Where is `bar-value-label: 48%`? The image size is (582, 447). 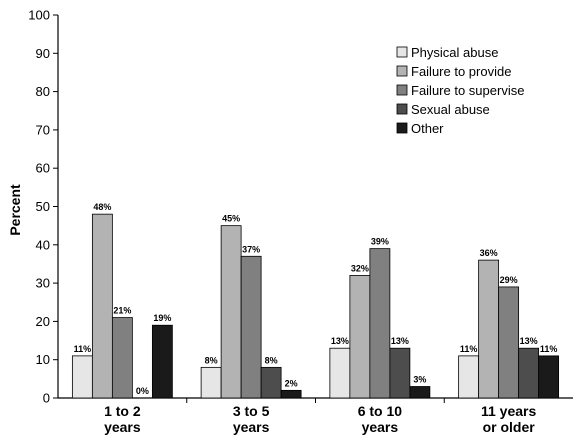
bar-value-label: 48% is located at coordinates (102, 207).